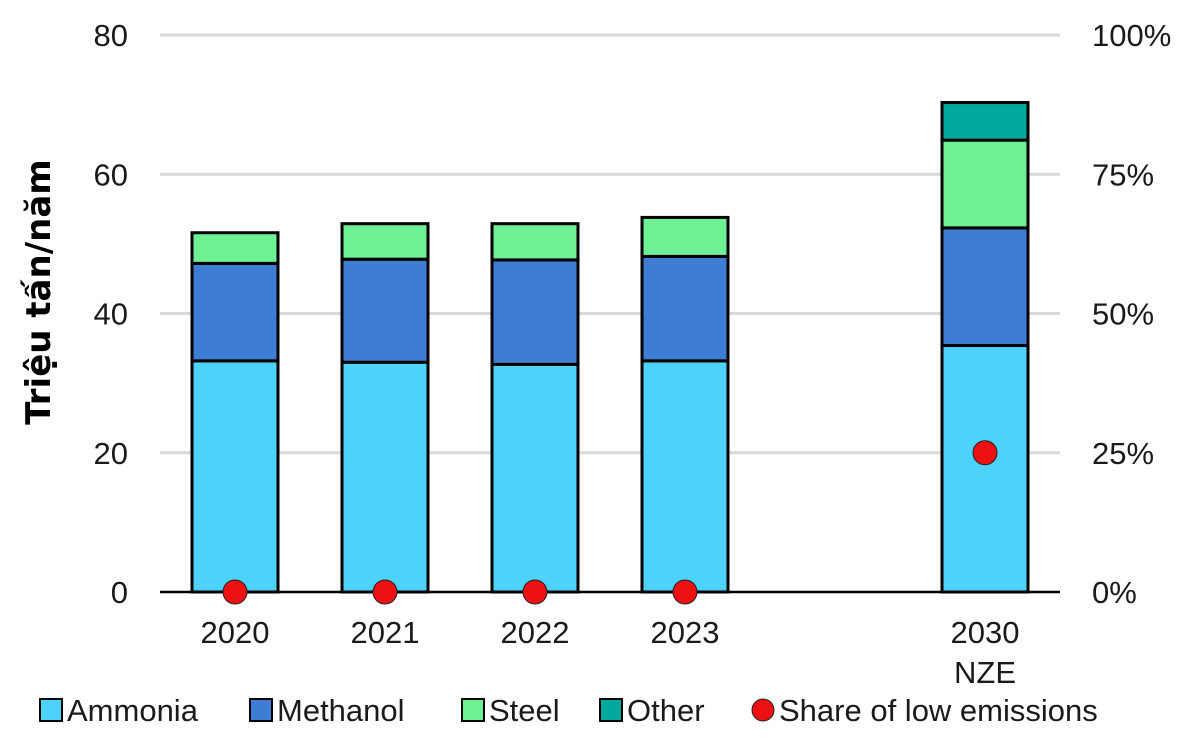  Describe the element at coordinates (261, 710) in the screenshot. I see `legend-swatch-methanol` at that location.